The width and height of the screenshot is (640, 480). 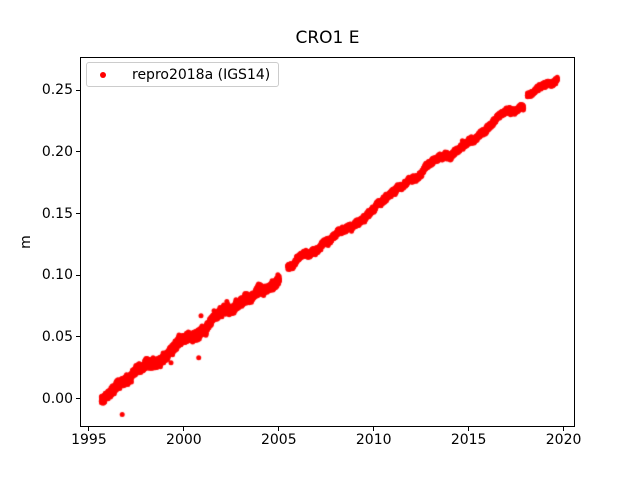 What do you see at coordinates (563, 440) in the screenshot?
I see `x-tick-label: 2020` at bounding box center [563, 440].